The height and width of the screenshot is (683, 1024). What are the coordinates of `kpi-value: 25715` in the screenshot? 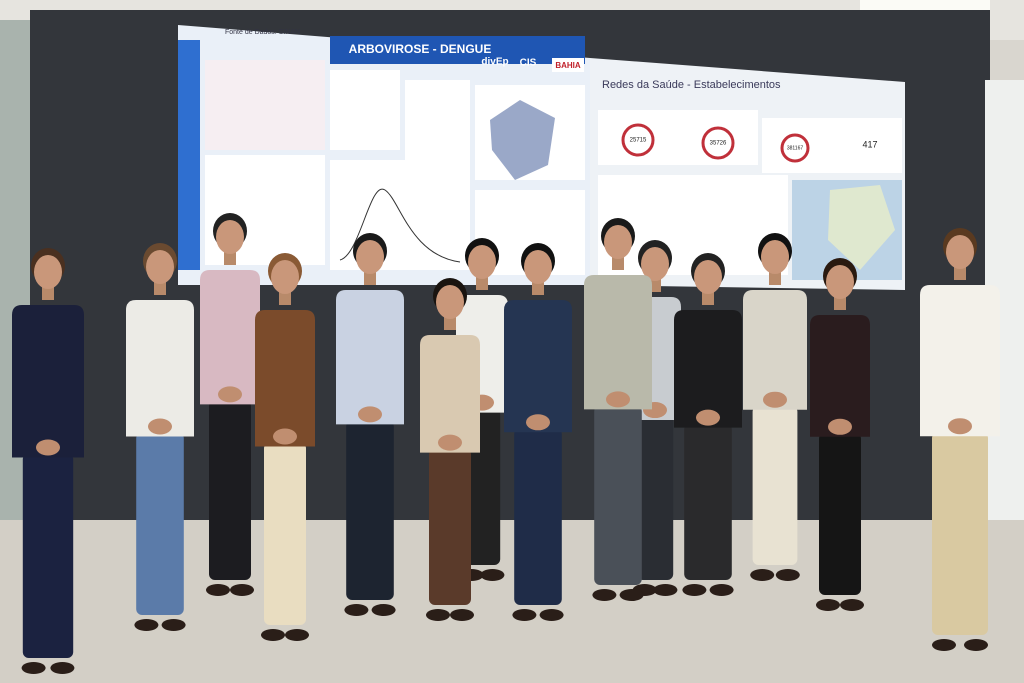 It's located at (638, 141).